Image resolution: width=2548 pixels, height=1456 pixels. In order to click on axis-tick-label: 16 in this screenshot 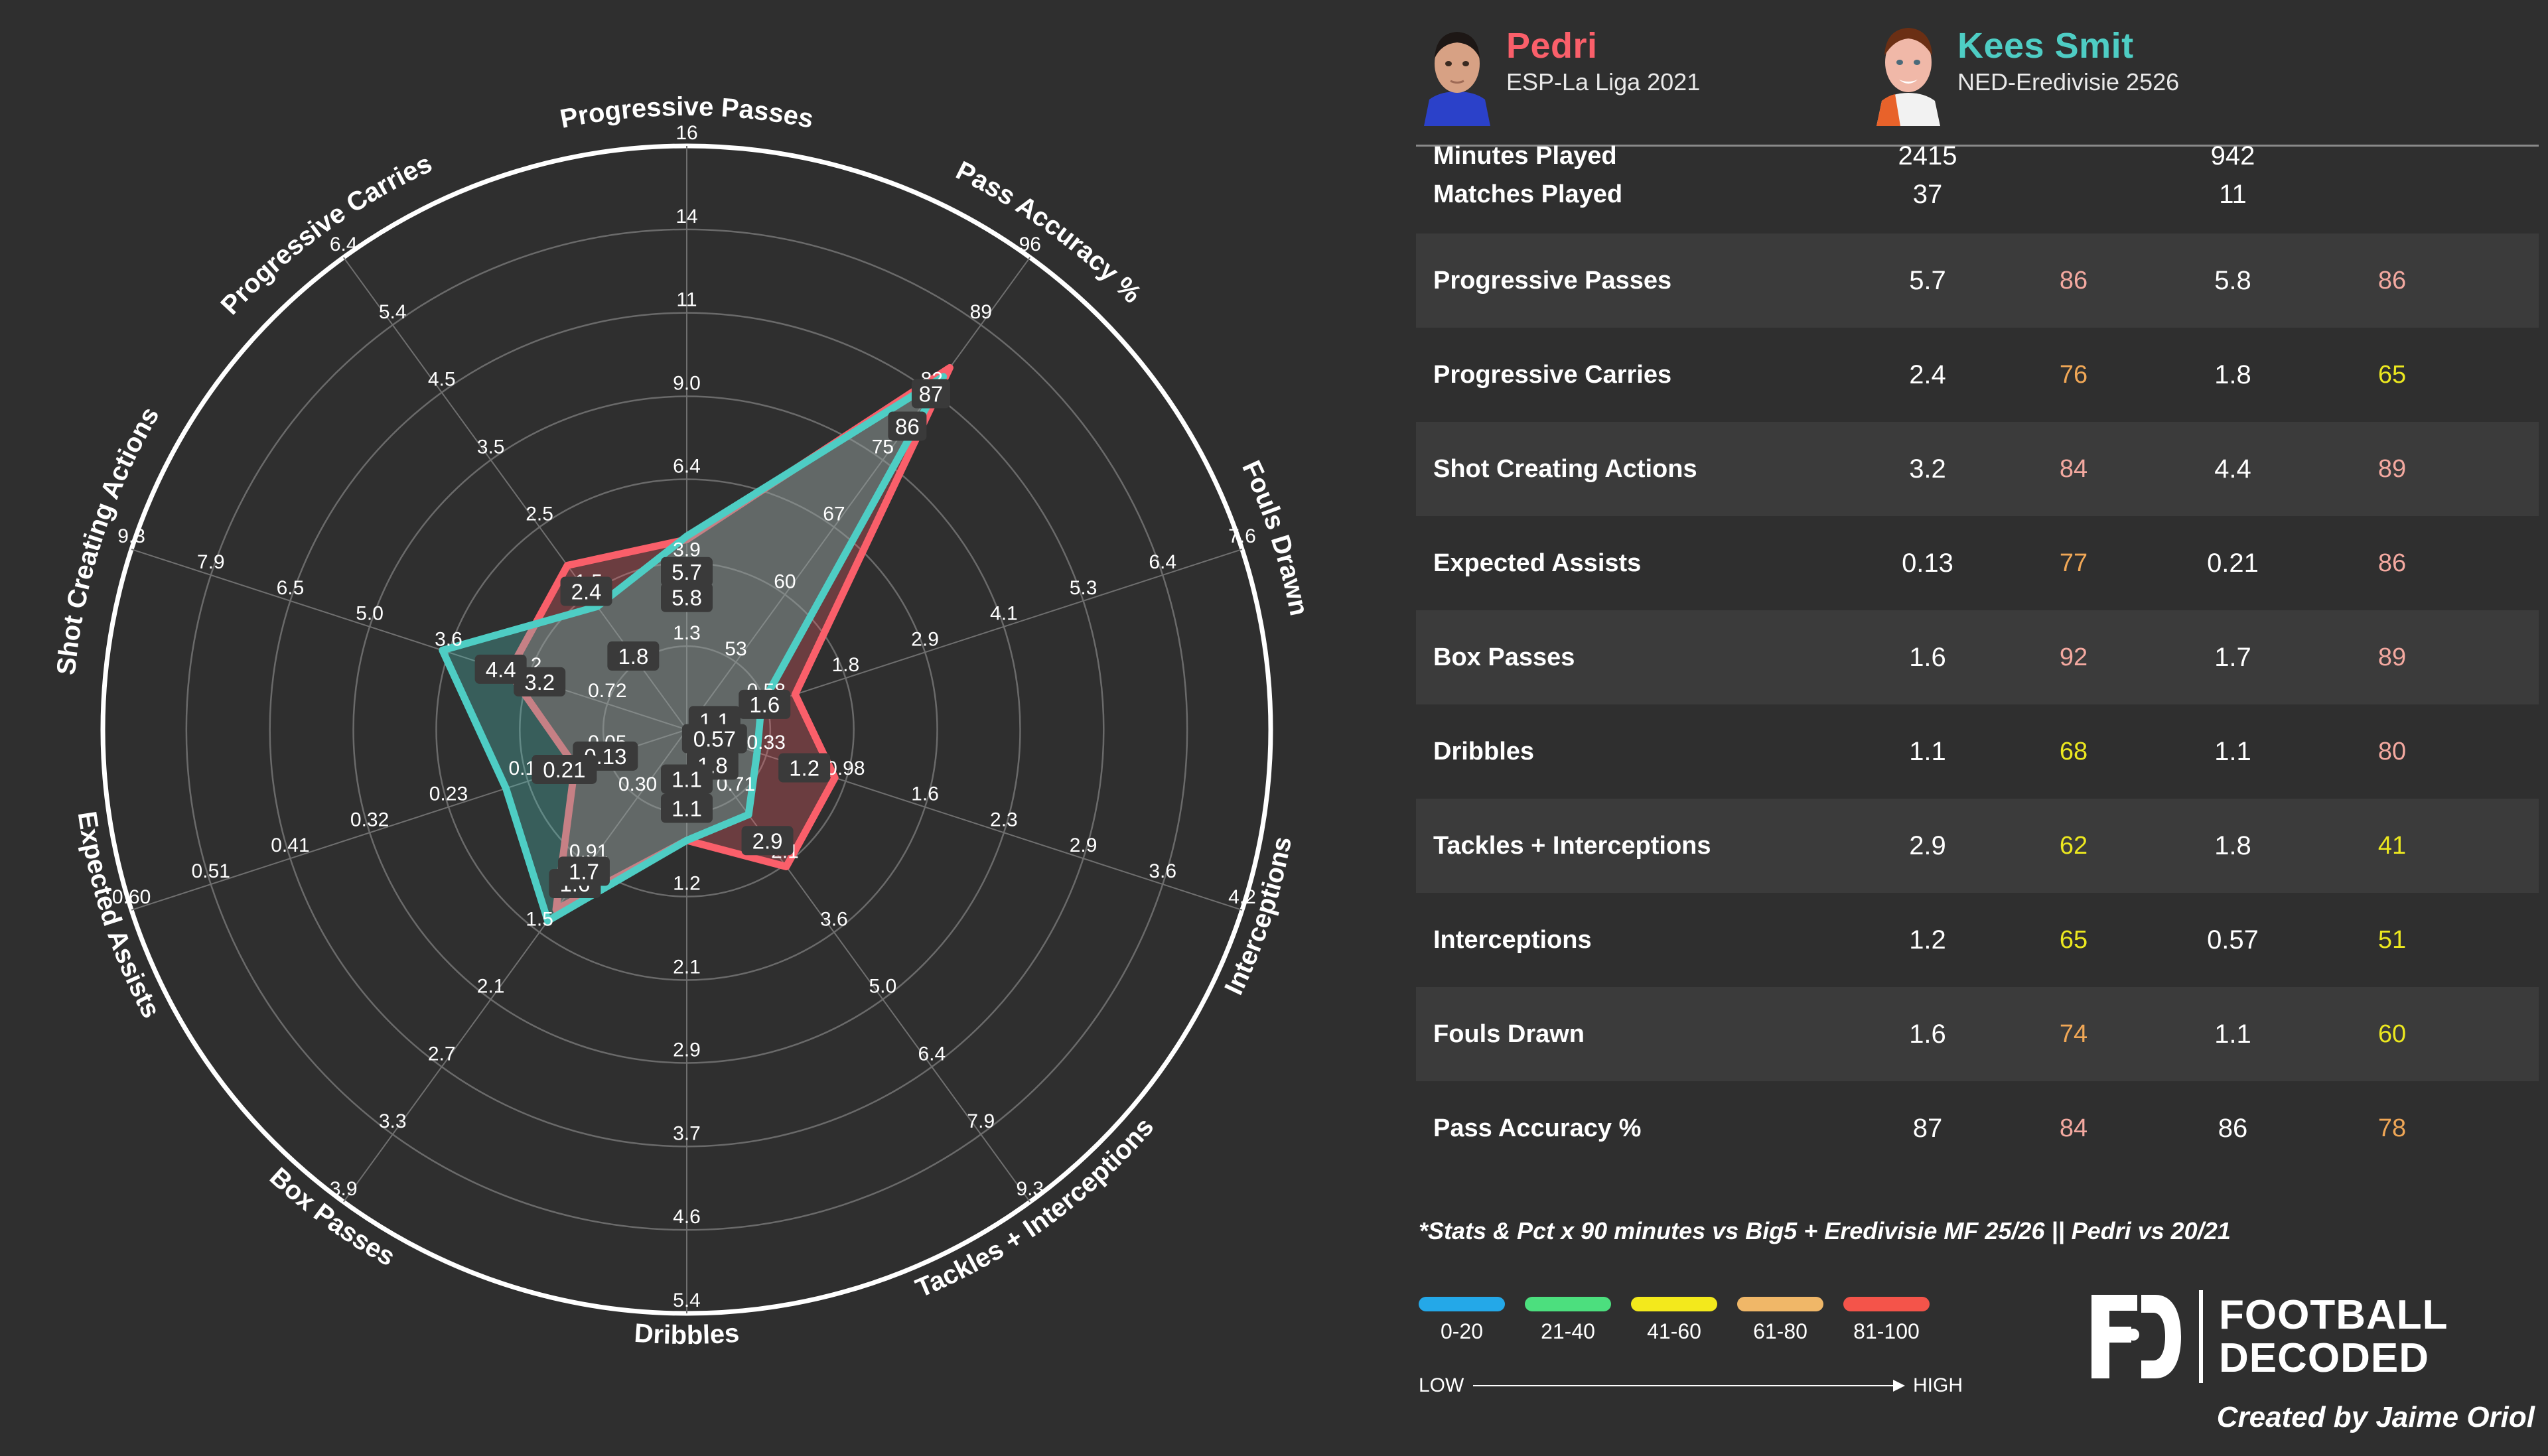, I will do `click(686, 133)`.